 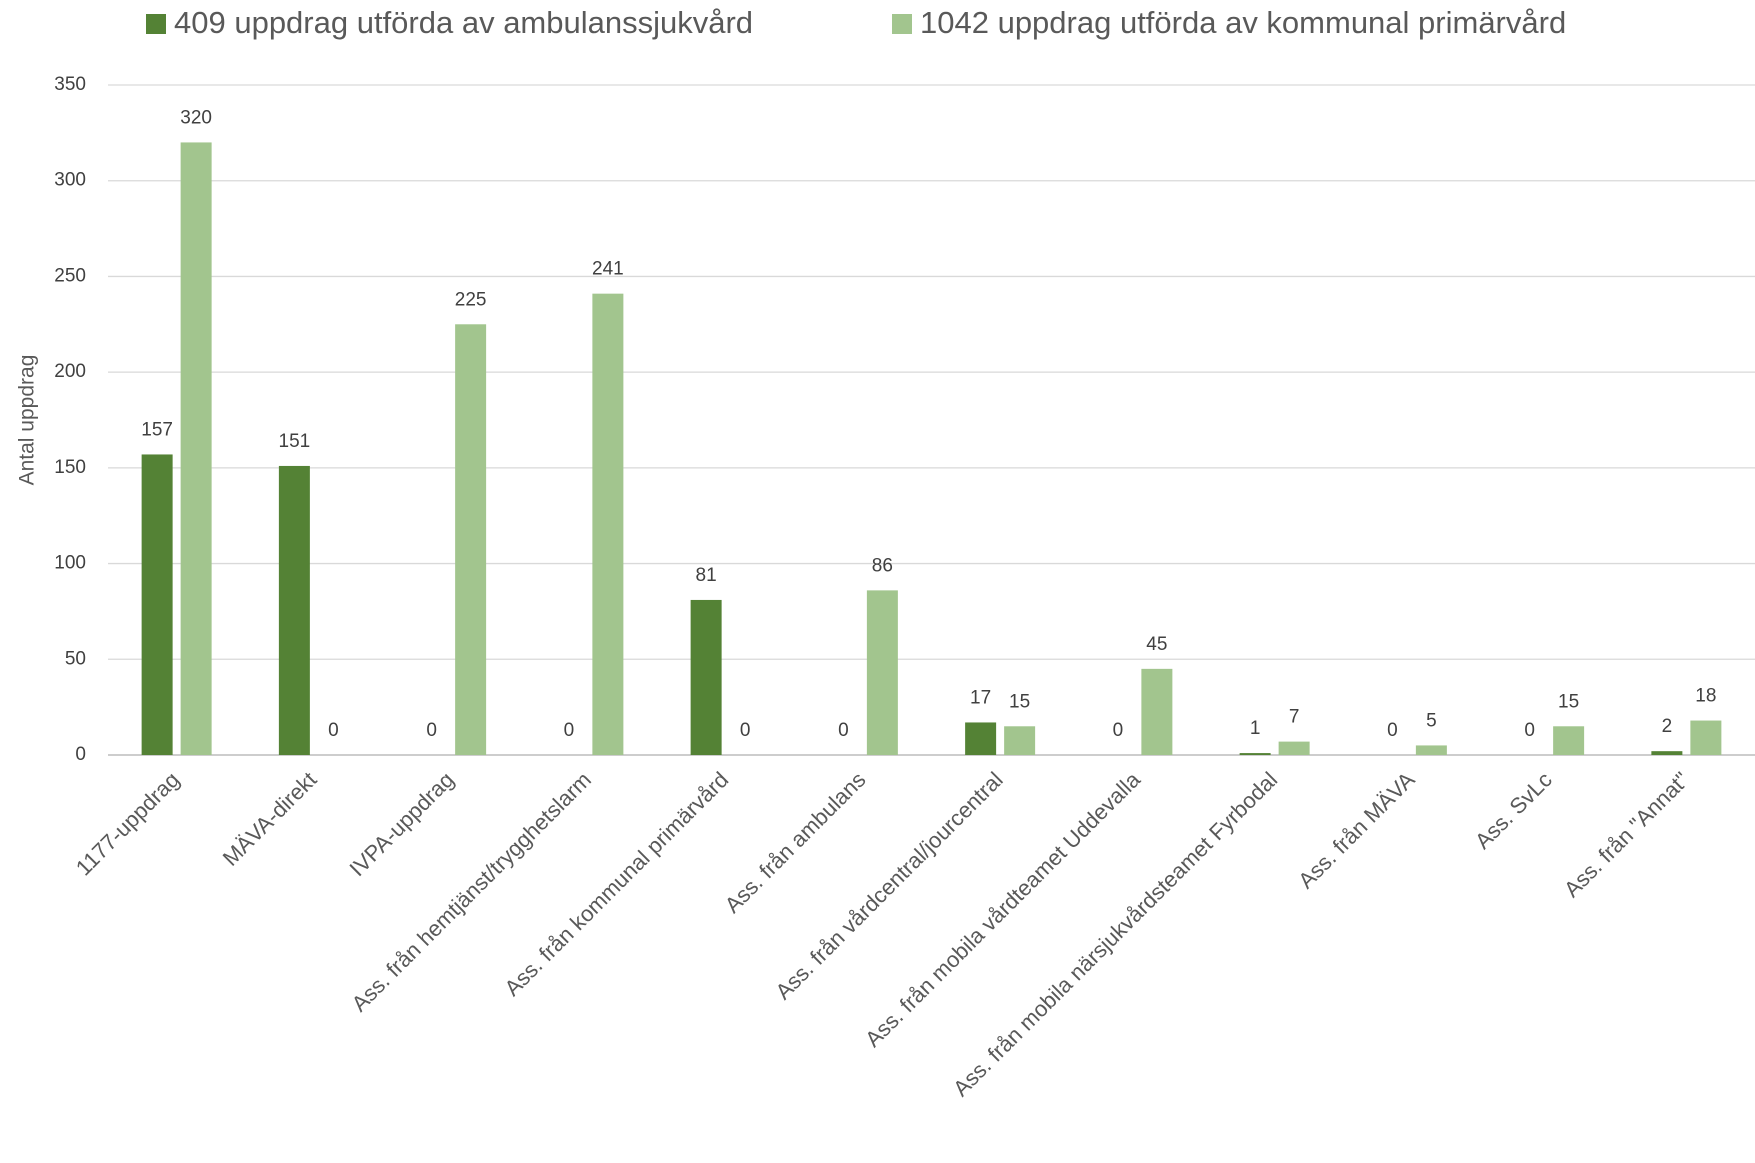 What do you see at coordinates (70, 467) in the screenshot?
I see `y-tick-label: 150` at bounding box center [70, 467].